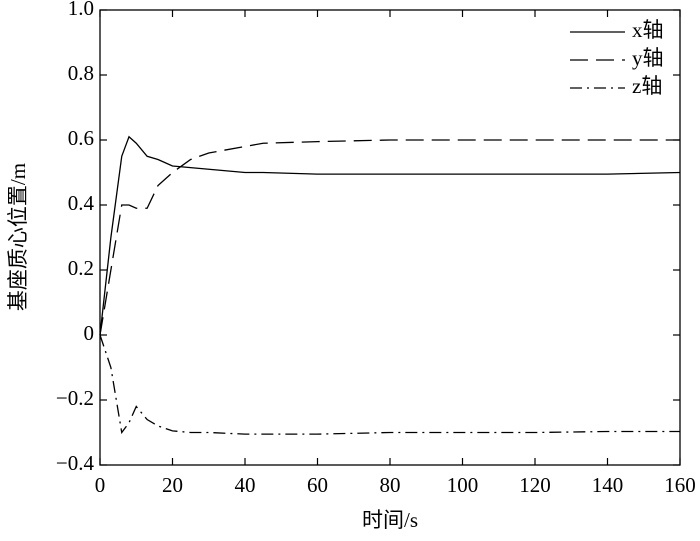 Image resolution: width=700 pixels, height=541 pixels. Describe the element at coordinates (648, 58) in the screenshot. I see `legend-label: y轴` at that location.